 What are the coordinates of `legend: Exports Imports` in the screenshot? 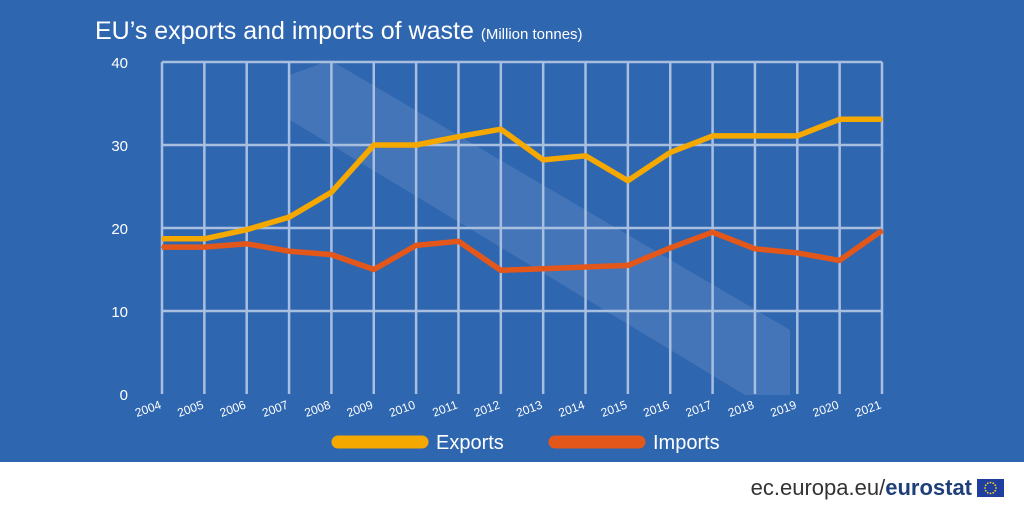 It's located at (525, 443).